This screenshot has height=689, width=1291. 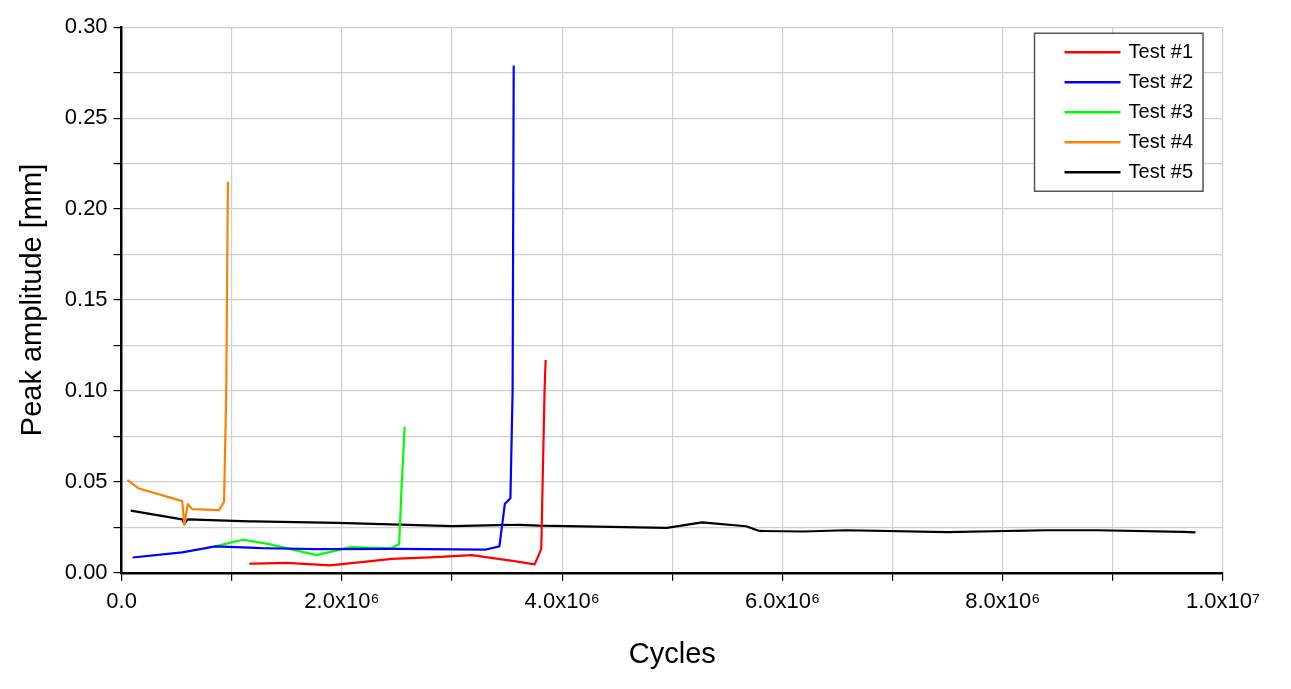 I want to click on x-tick-label: 6.0x10⁶, so click(x=782, y=601).